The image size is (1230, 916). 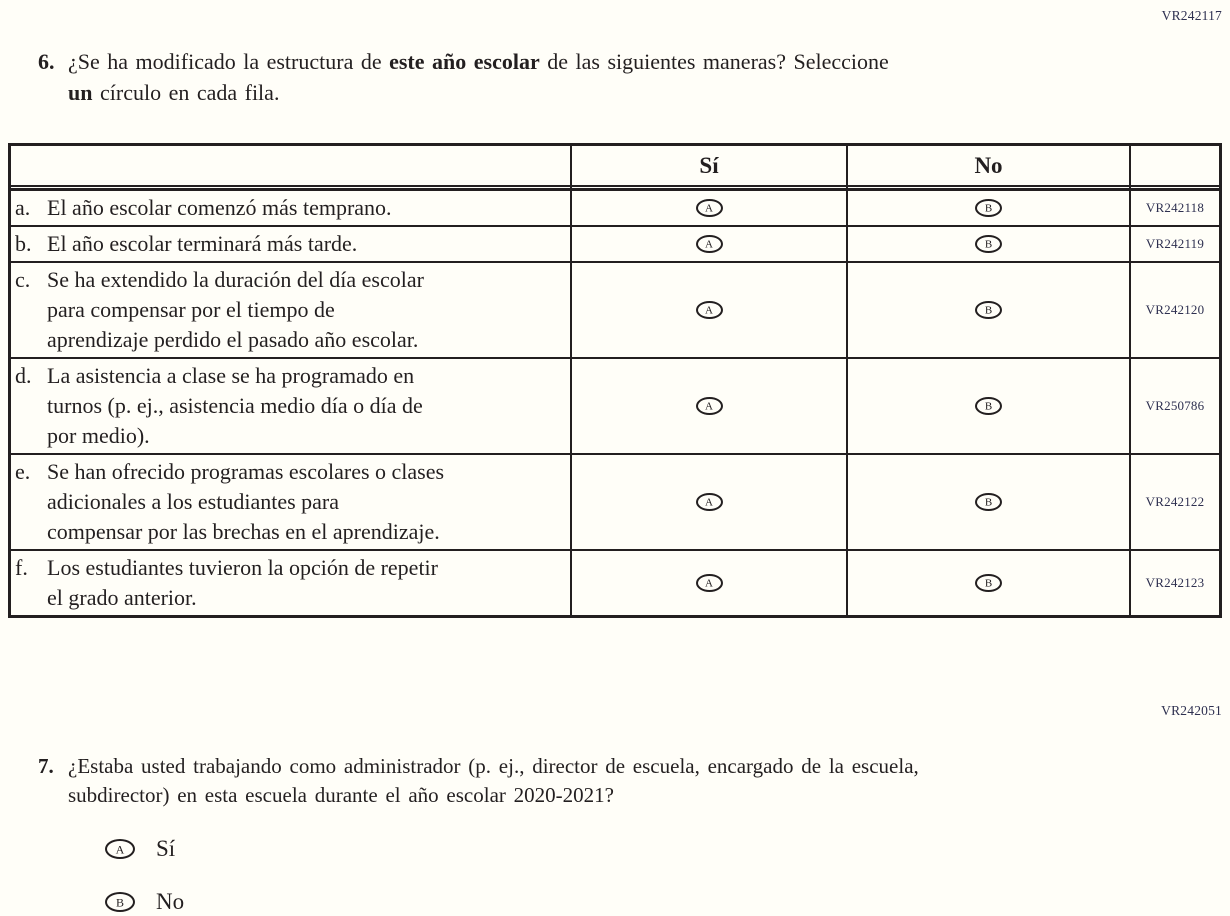 I want to click on yes-cell-a: A, so click(x=710, y=209).